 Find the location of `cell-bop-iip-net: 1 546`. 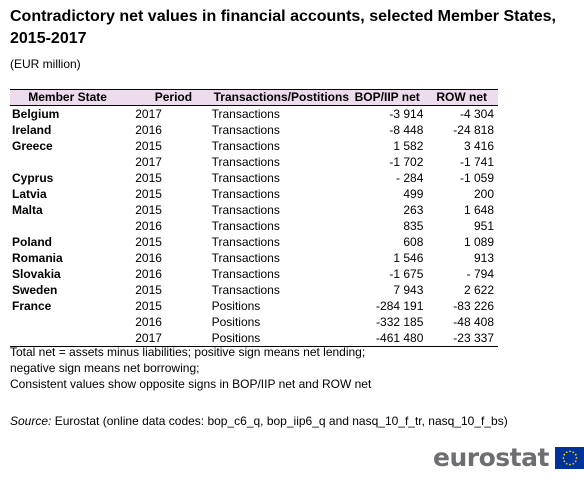

cell-bop-iip-net: 1 546 is located at coordinates (408, 258).